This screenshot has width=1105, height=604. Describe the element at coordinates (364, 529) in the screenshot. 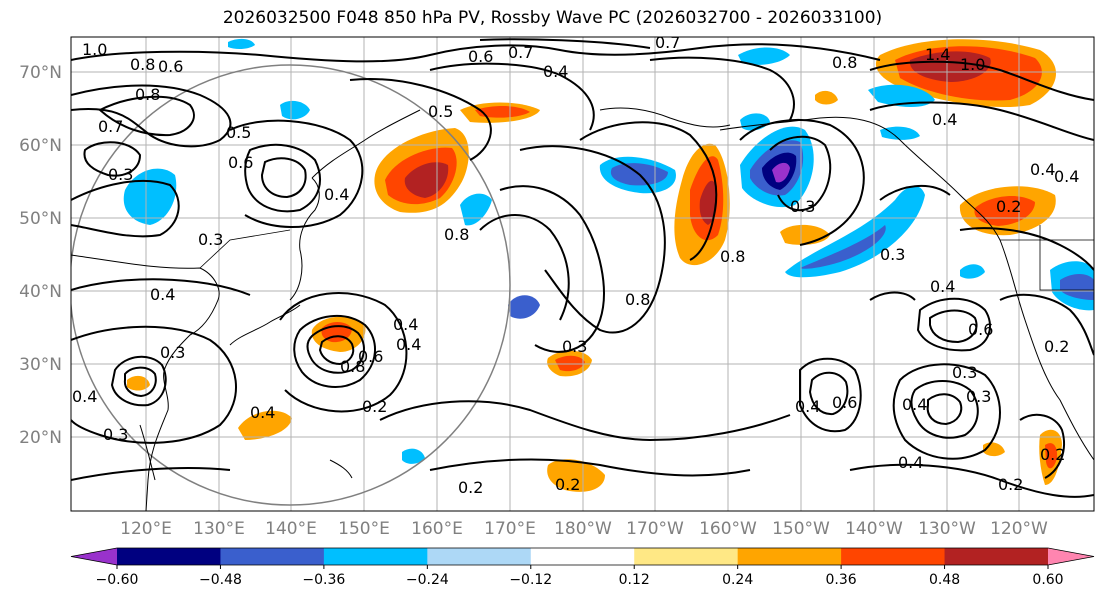

I see `lon-label: 150°E` at that location.